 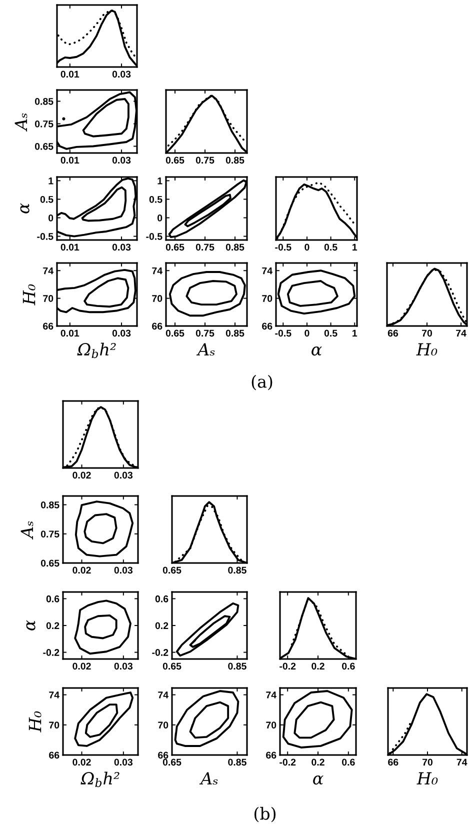 I want to click on text: (a), so click(x=262, y=382).